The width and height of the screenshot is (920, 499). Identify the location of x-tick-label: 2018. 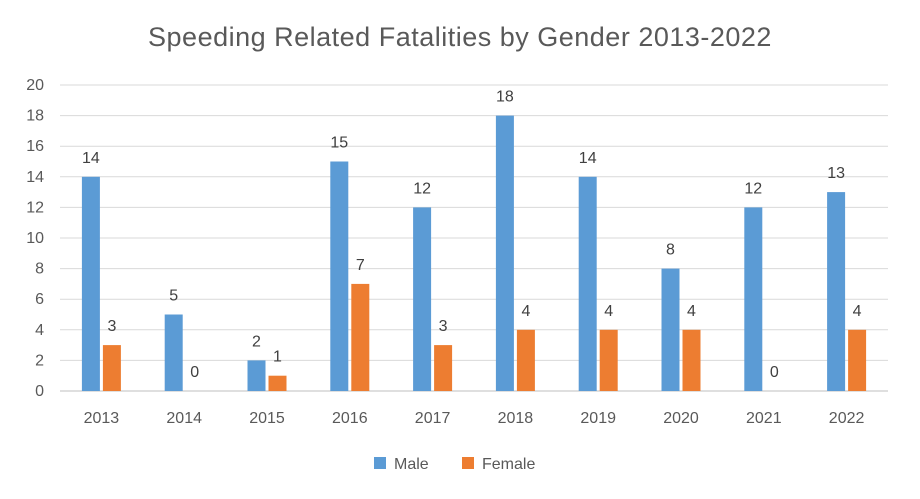
(516, 418).